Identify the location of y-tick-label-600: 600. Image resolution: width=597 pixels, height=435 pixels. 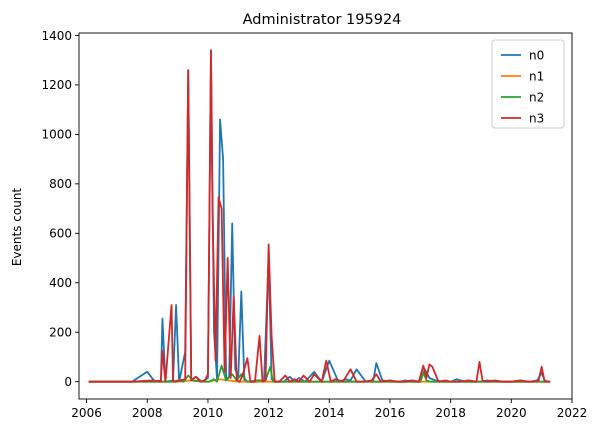
(60, 234).